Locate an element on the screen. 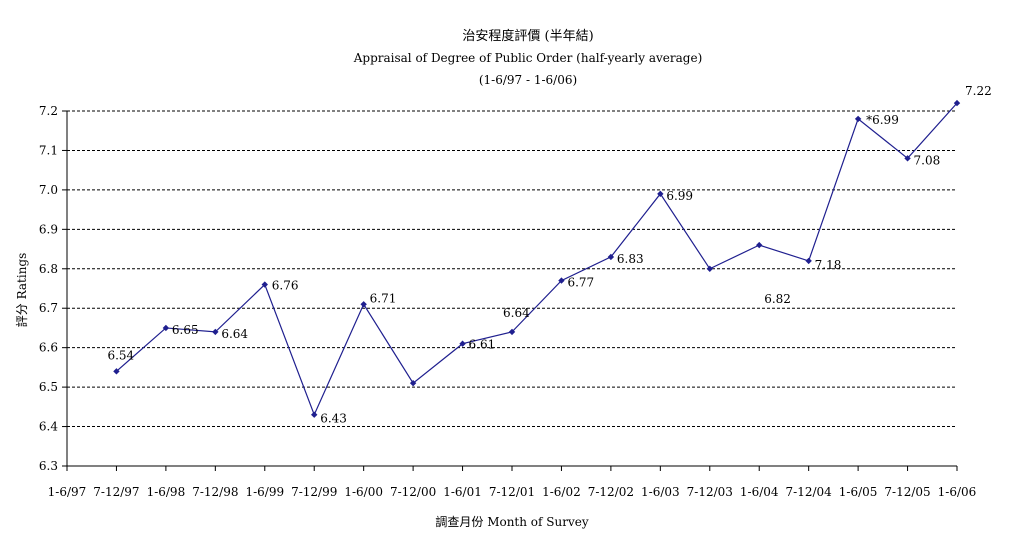 The width and height of the screenshot is (1020, 556). y-tick-label: 7.2 is located at coordinates (48, 111).